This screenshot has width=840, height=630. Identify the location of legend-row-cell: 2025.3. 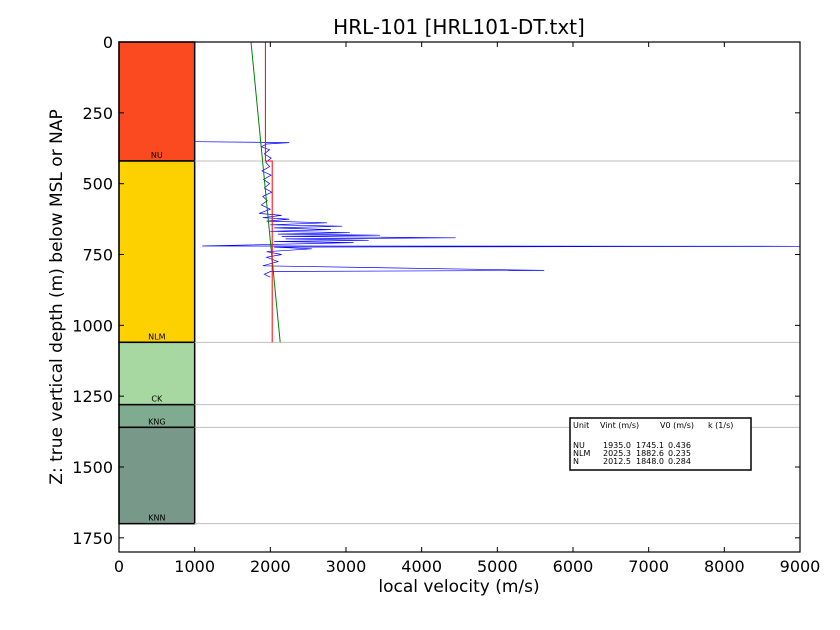
(617, 453).